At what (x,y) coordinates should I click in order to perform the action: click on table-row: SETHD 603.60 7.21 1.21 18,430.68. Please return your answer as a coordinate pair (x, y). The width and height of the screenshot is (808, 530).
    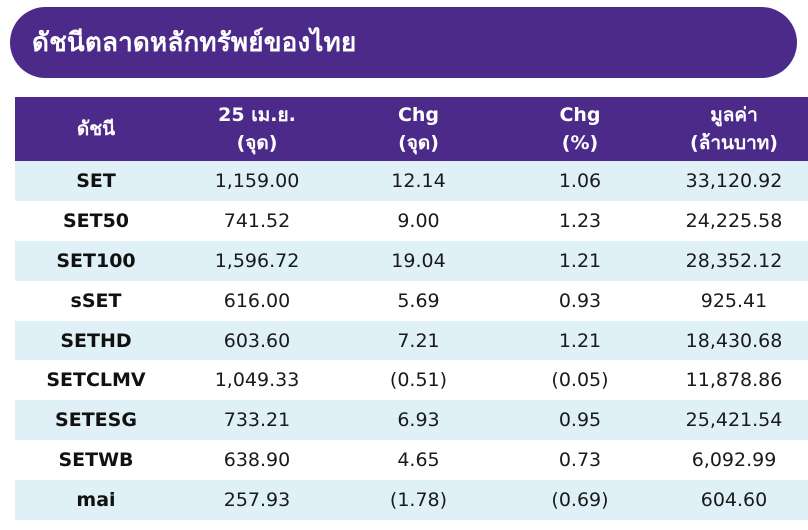
    Looking at the image, I should click on (411, 340).